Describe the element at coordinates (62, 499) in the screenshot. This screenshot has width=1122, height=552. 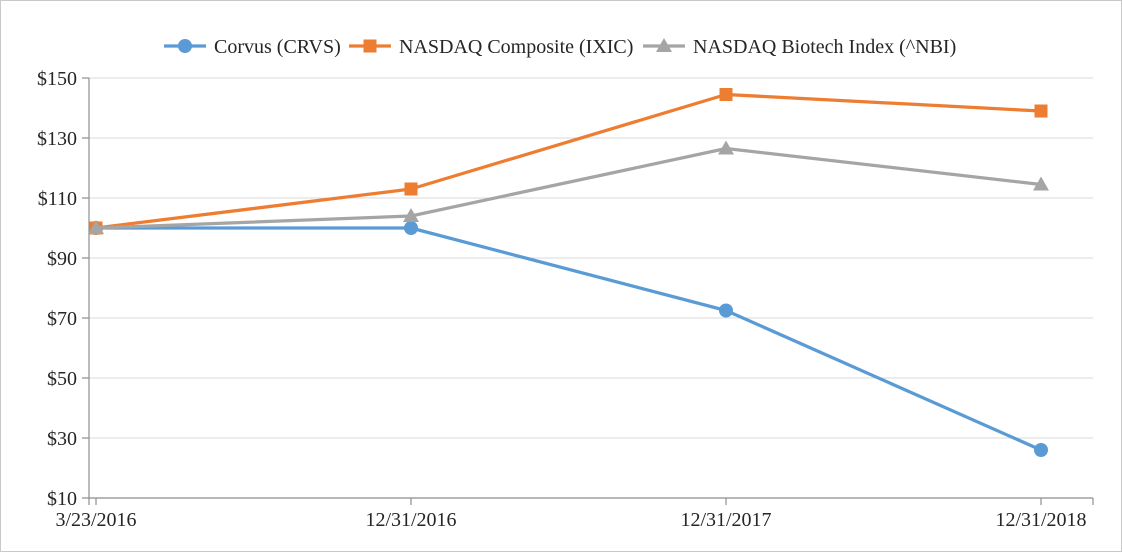
I see `y-tick-label: $10` at that location.